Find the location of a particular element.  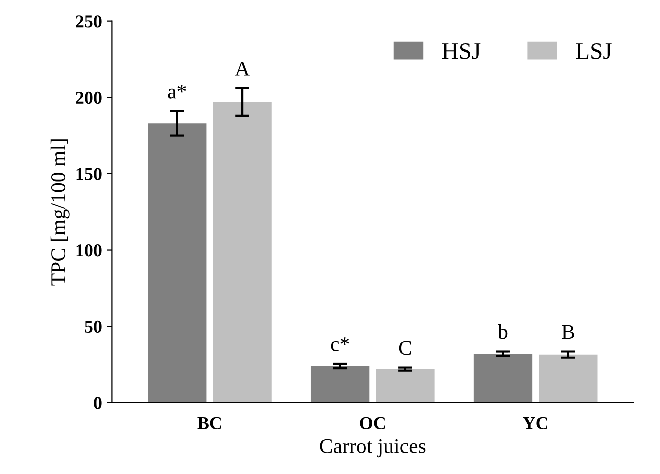

x-axis-title: Carrot juices is located at coordinates (373, 448).